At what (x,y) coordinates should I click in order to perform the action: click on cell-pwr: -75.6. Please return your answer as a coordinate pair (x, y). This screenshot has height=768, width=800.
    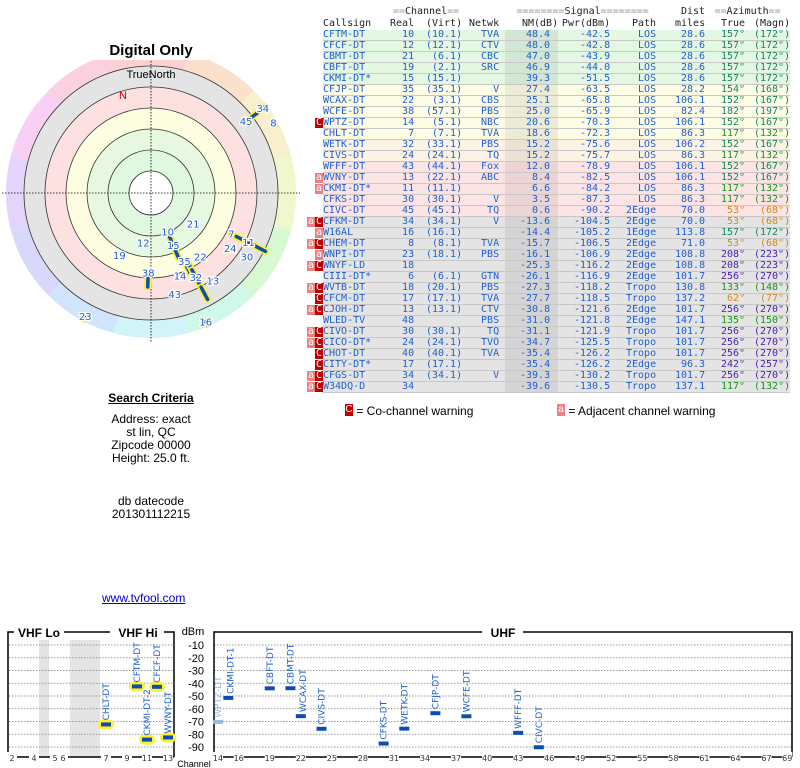
    Looking at the image, I should click on (584, 145).